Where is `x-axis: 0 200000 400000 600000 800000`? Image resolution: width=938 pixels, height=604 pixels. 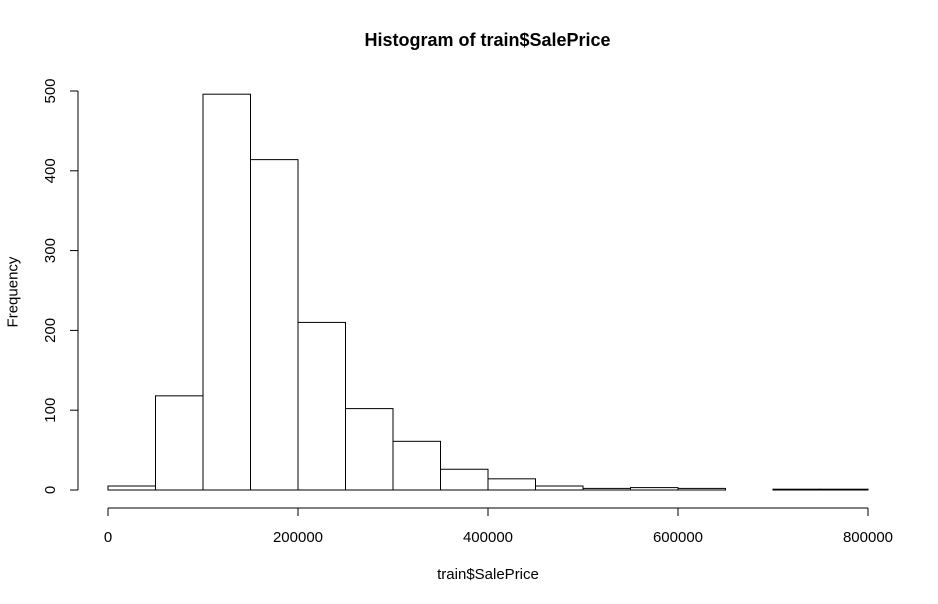 x-axis: 0 200000 400000 600000 800000 is located at coordinates (498, 526).